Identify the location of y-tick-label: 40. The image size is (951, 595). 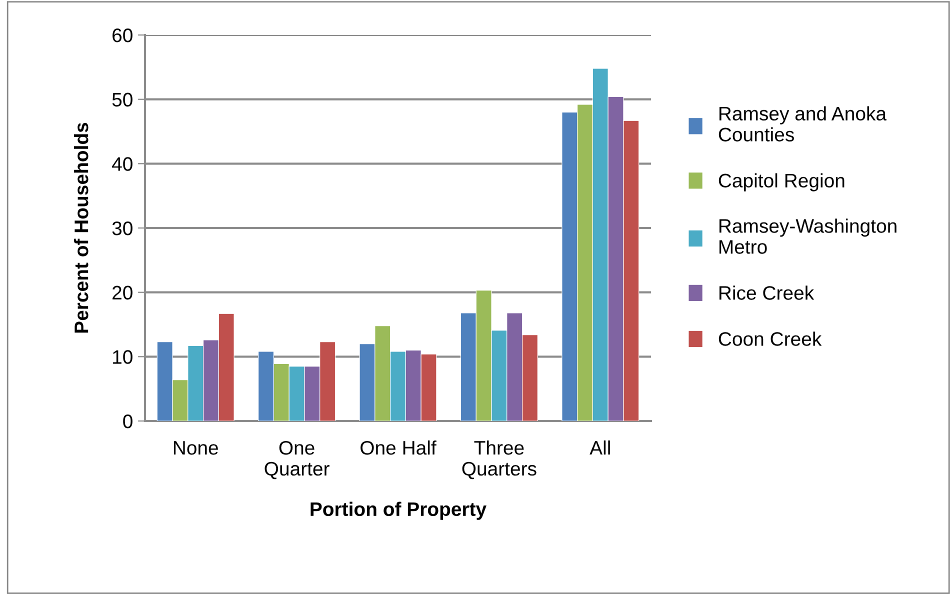
(122, 164).